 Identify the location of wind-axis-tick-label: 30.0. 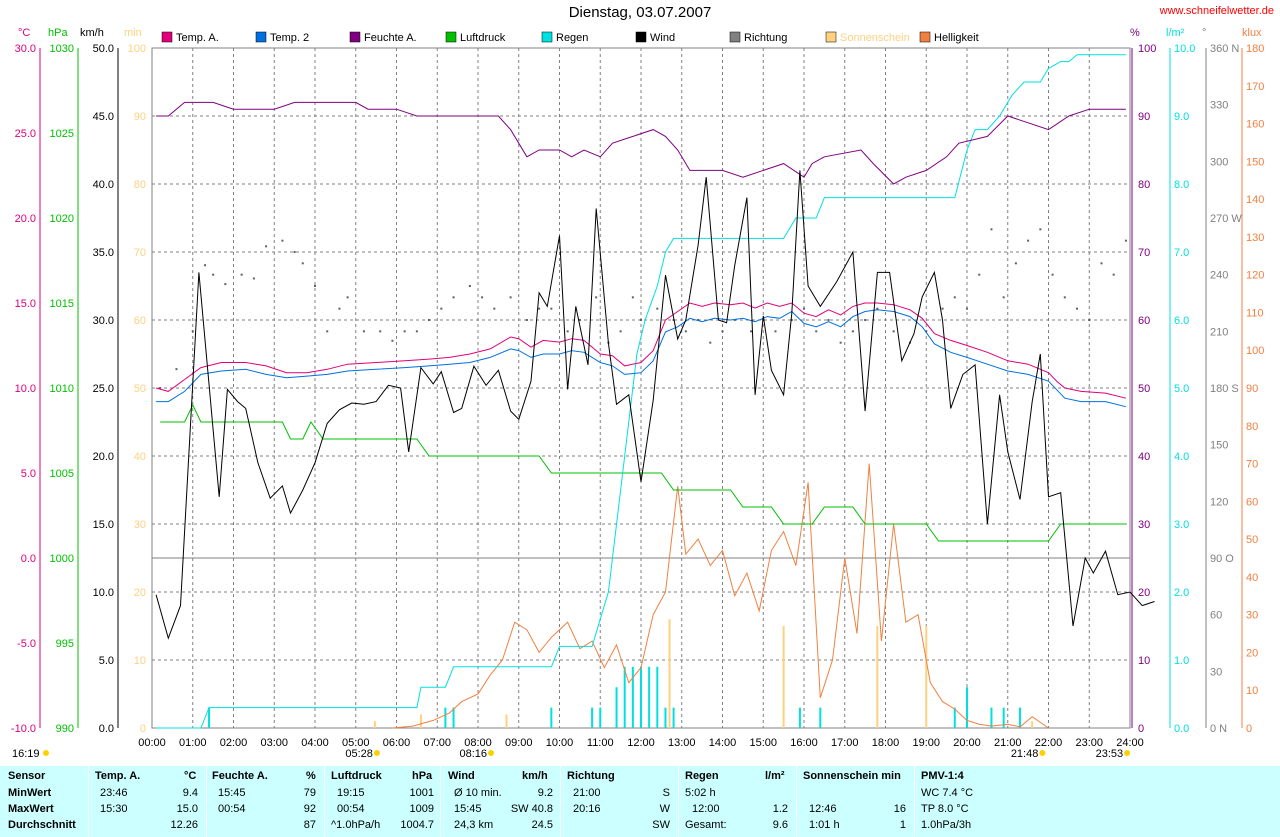
(103, 321).